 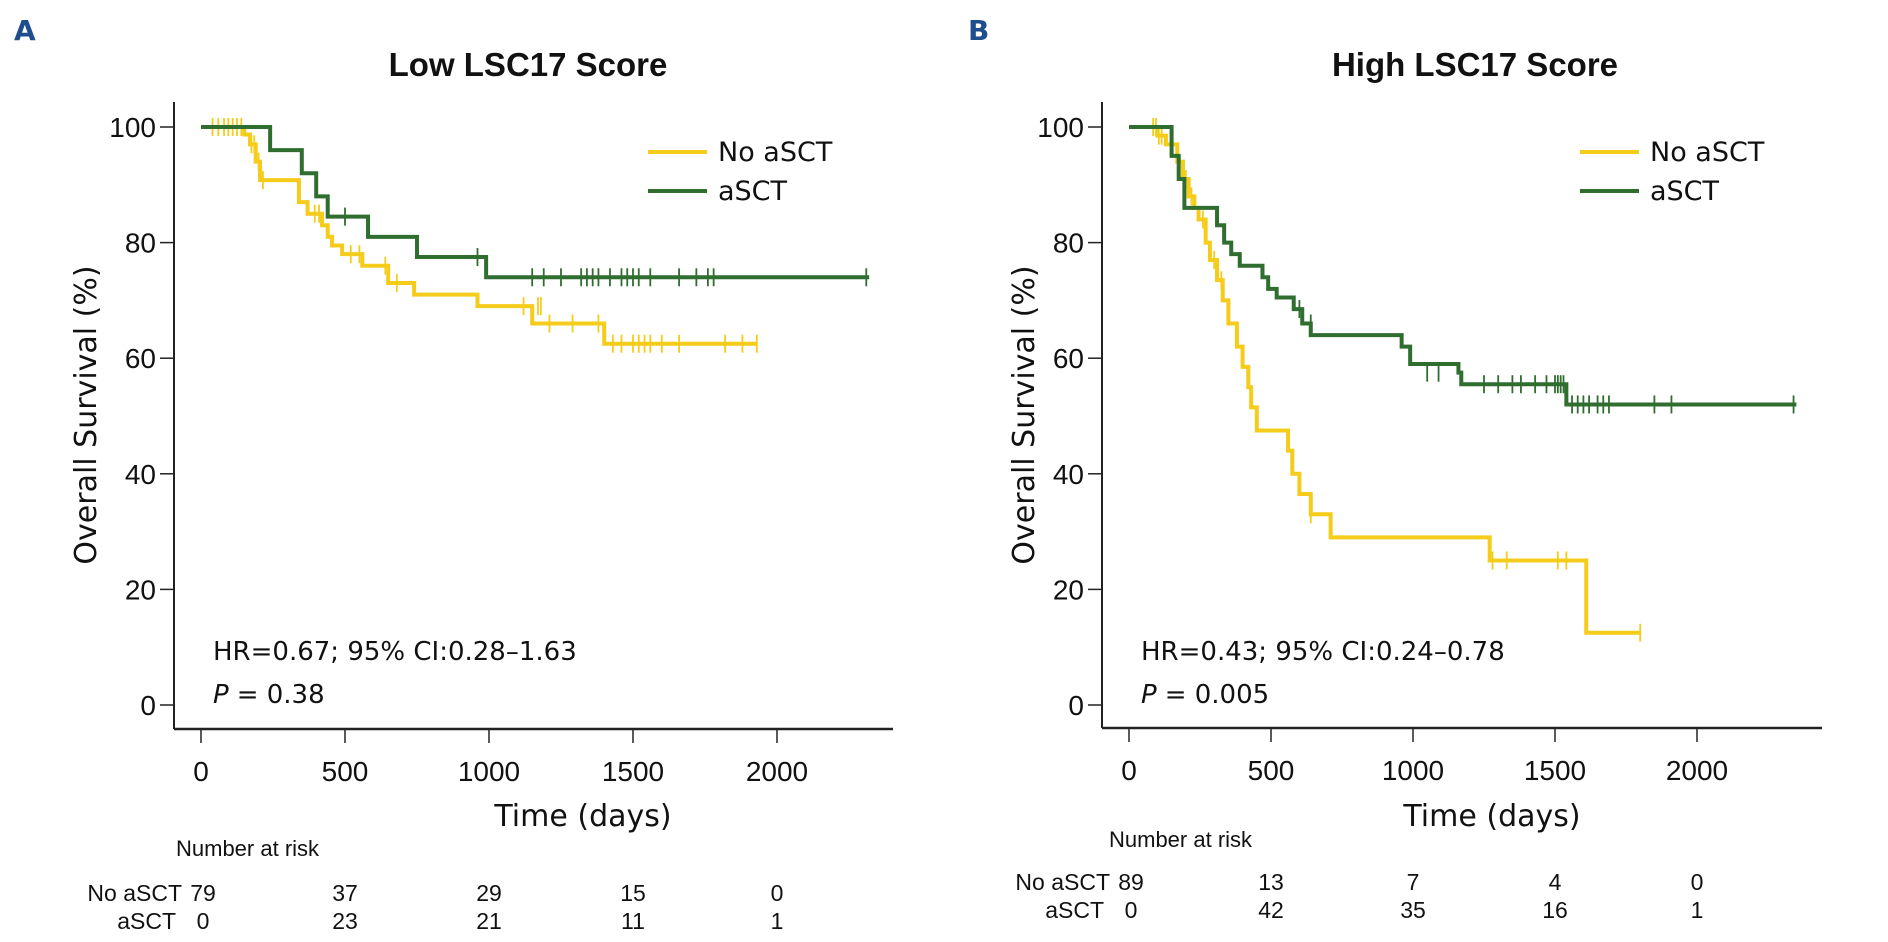 What do you see at coordinates (281, 695) in the screenshot?
I see `p-value-text-a: = 0.38` at bounding box center [281, 695].